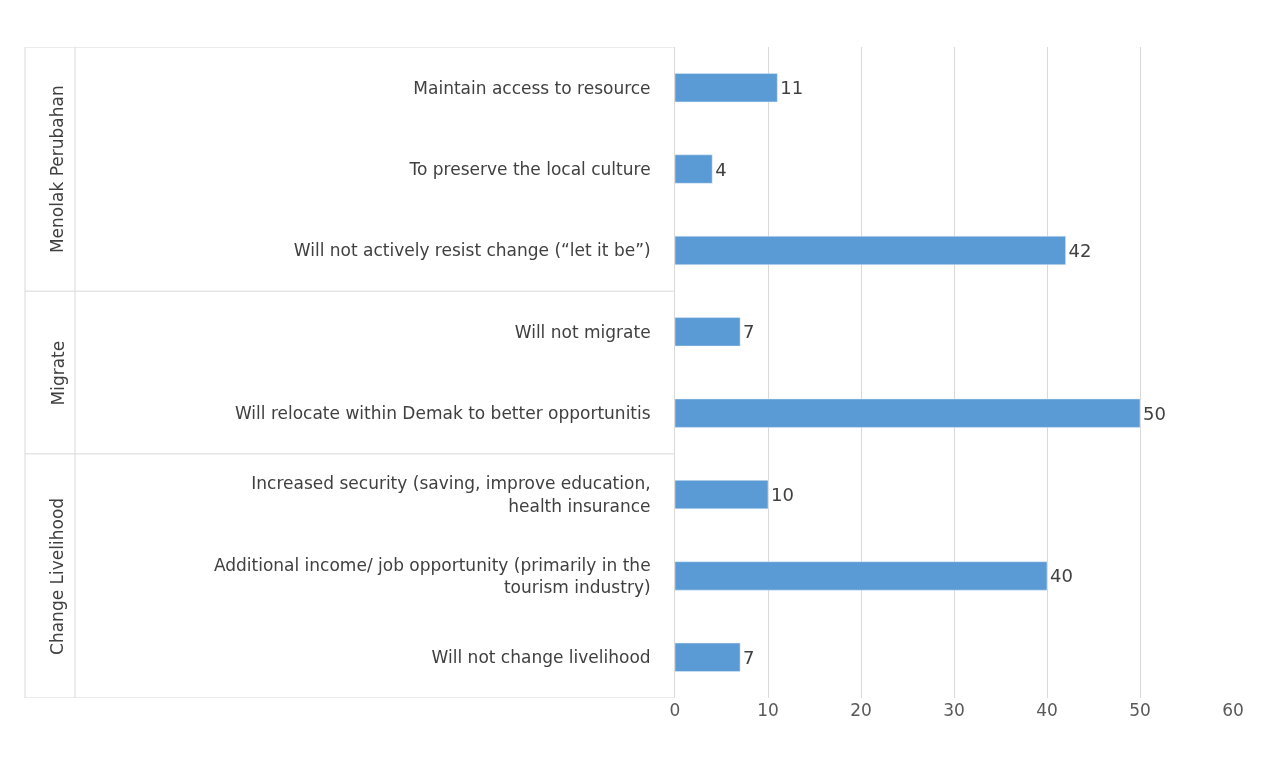 The image size is (1266, 758). I want to click on text: Change Livelihood, so click(57, 576).